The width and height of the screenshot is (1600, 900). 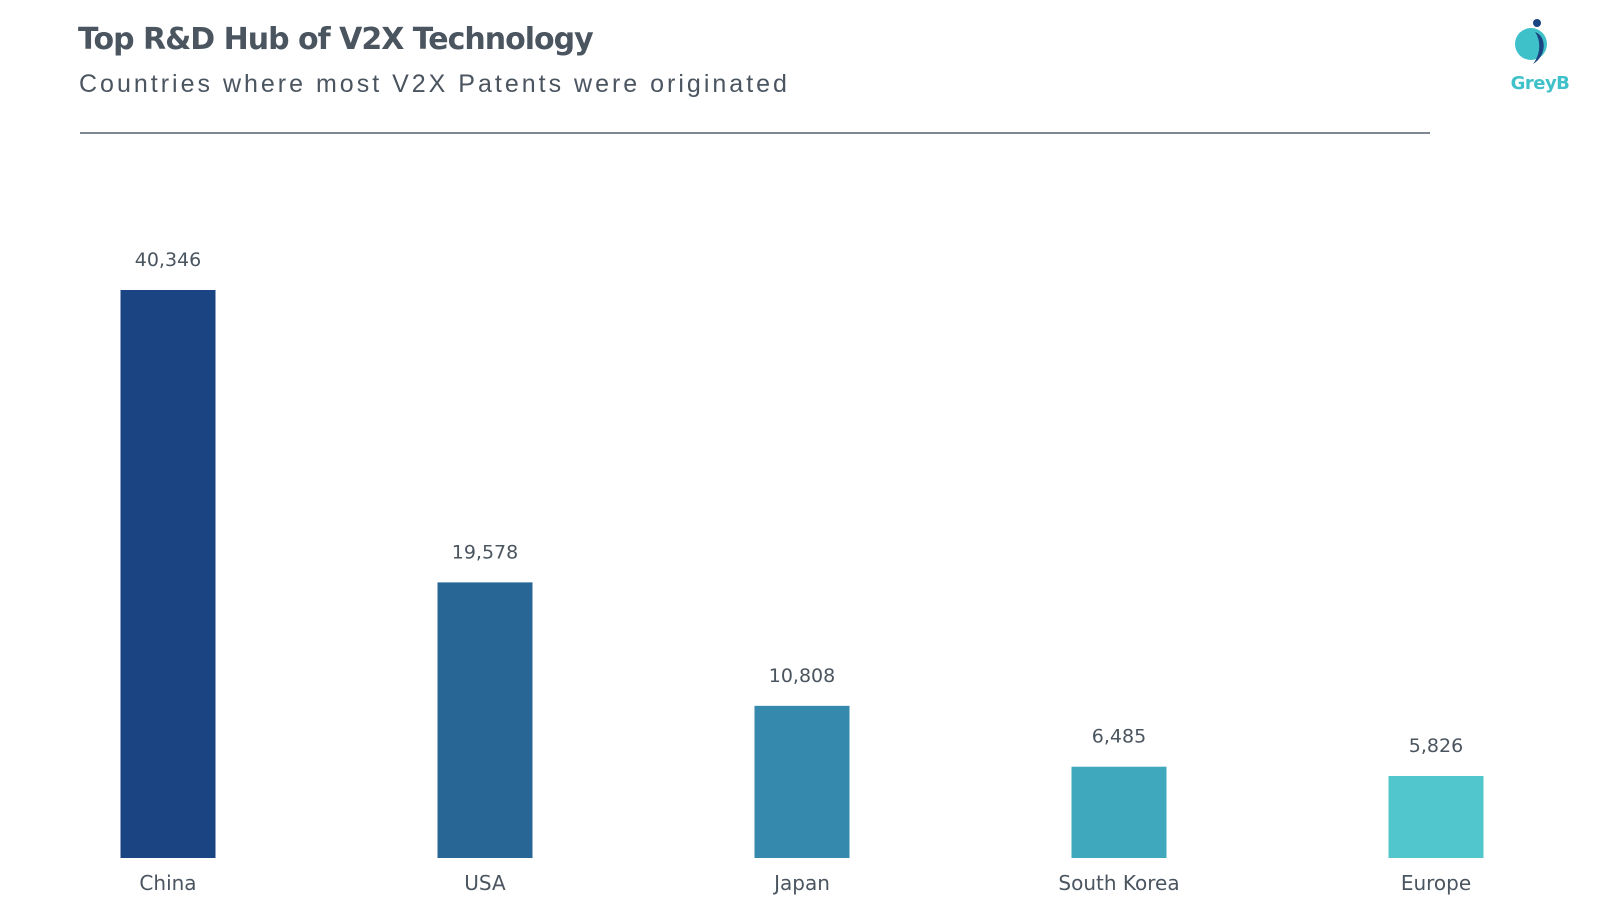 I want to click on category-label-europe: Europe, so click(x=1436, y=883).